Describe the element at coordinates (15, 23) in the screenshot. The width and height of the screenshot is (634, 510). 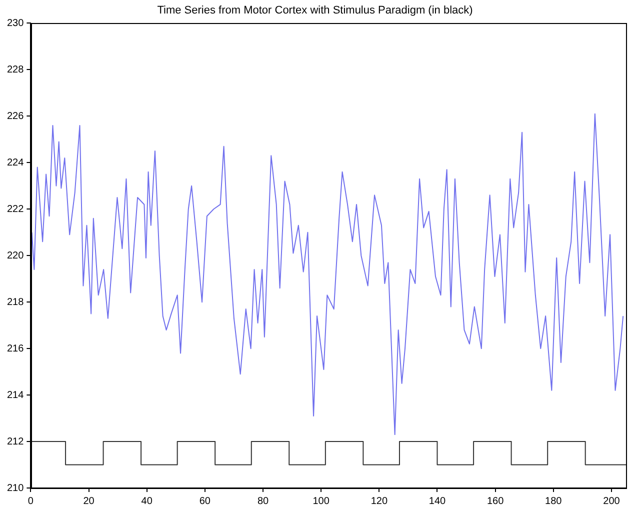
I see `y-tick-label: 230` at that location.